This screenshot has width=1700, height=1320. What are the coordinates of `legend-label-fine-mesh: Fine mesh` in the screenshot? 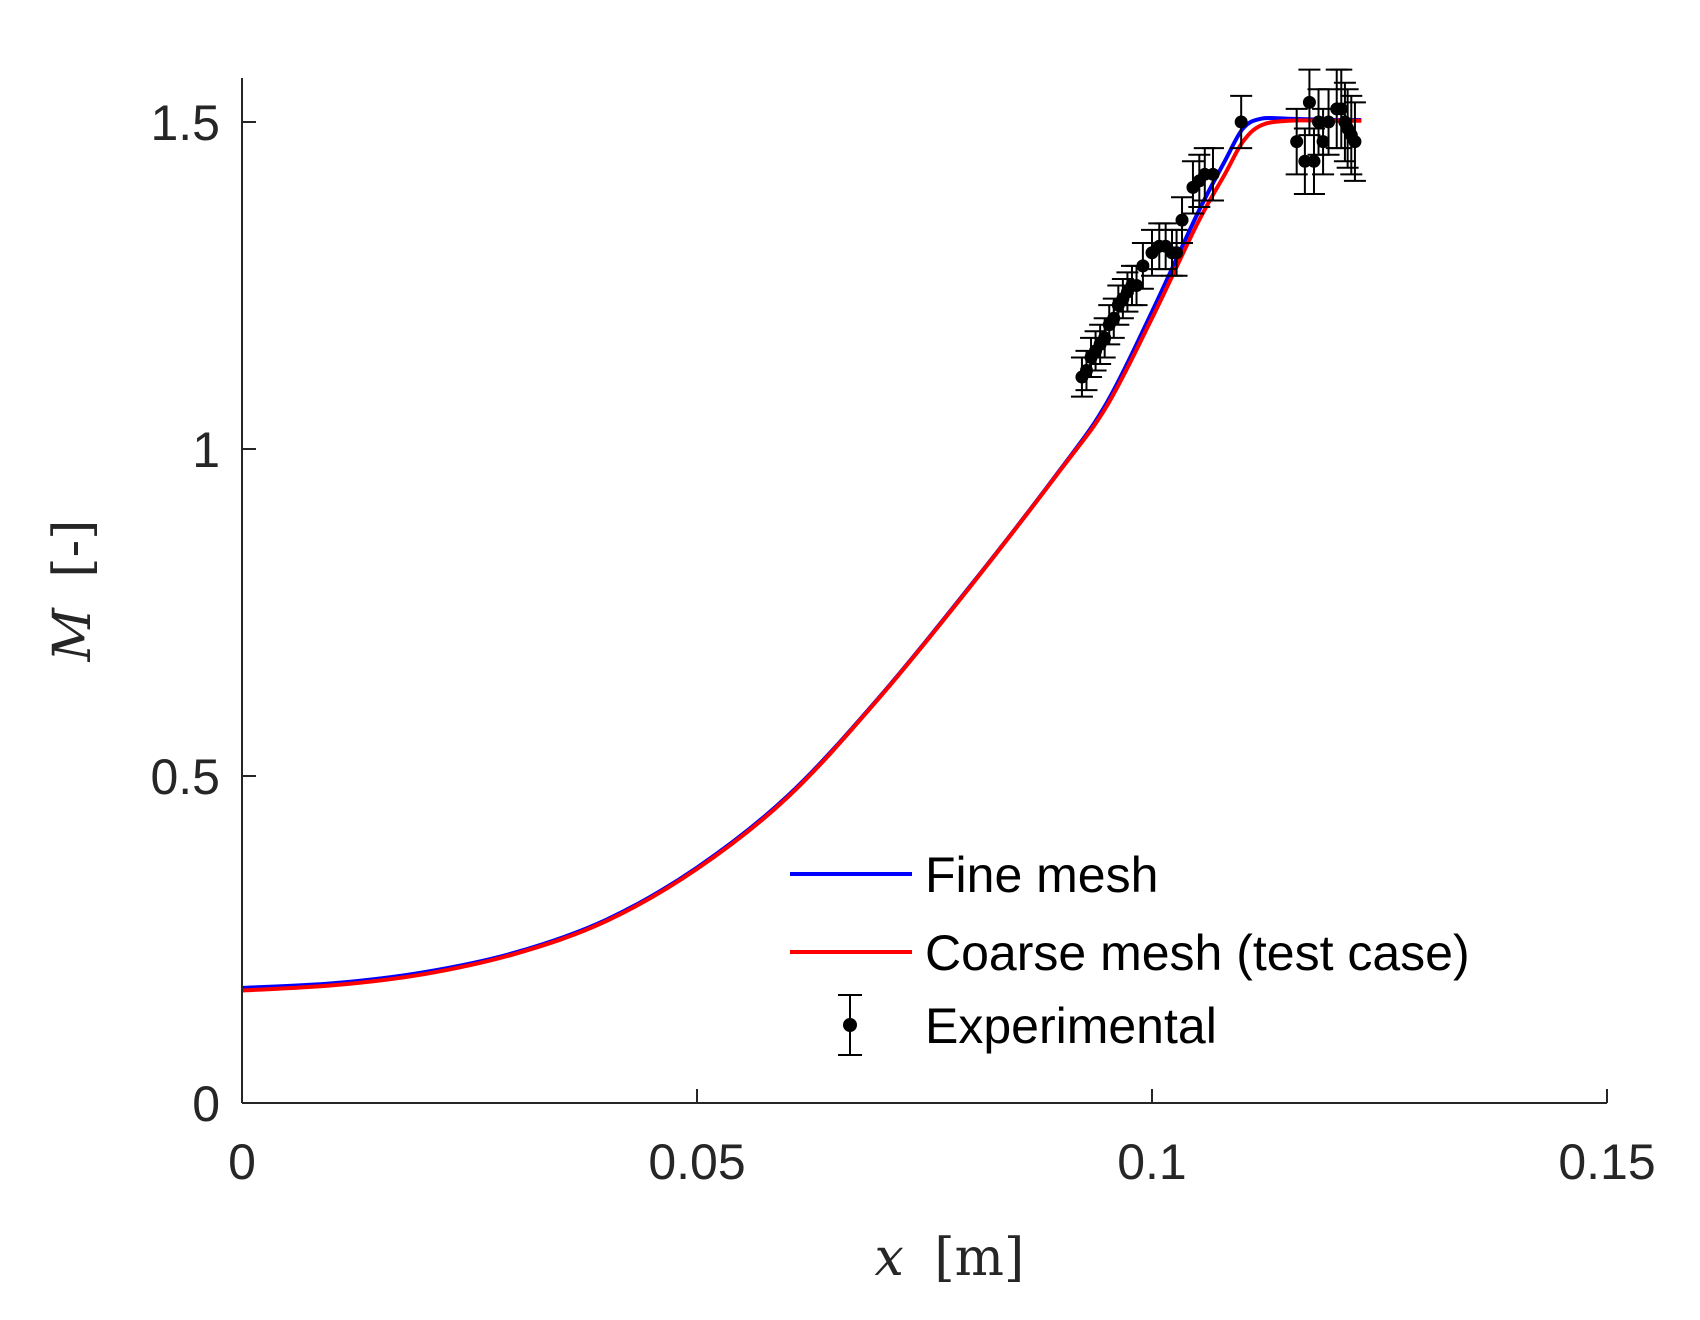 It's located at (1041, 875).